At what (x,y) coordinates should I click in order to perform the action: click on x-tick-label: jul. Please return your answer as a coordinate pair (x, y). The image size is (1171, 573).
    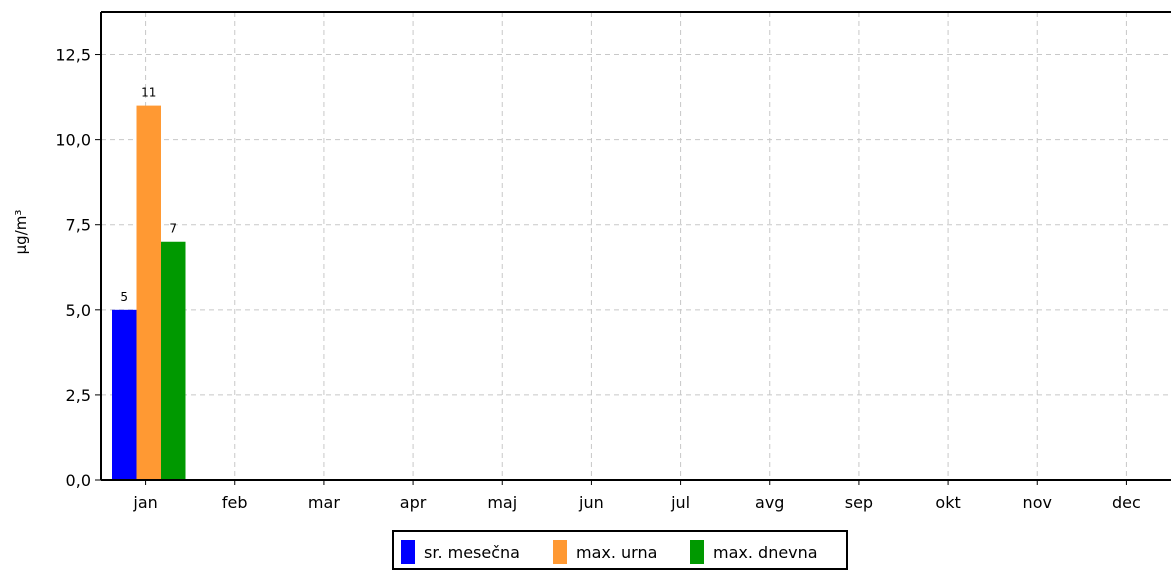
    Looking at the image, I should click on (680, 502).